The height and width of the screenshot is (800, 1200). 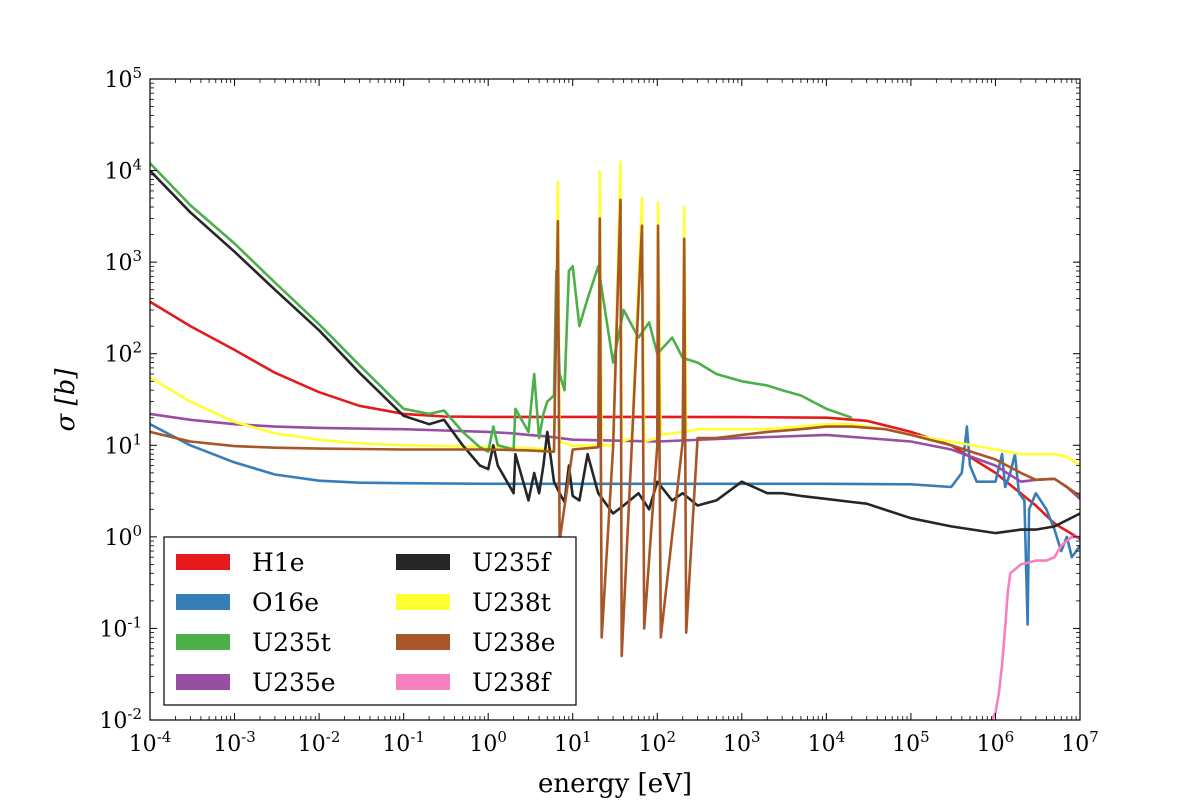 I want to click on legend-swatch-o16e, so click(x=203, y=602).